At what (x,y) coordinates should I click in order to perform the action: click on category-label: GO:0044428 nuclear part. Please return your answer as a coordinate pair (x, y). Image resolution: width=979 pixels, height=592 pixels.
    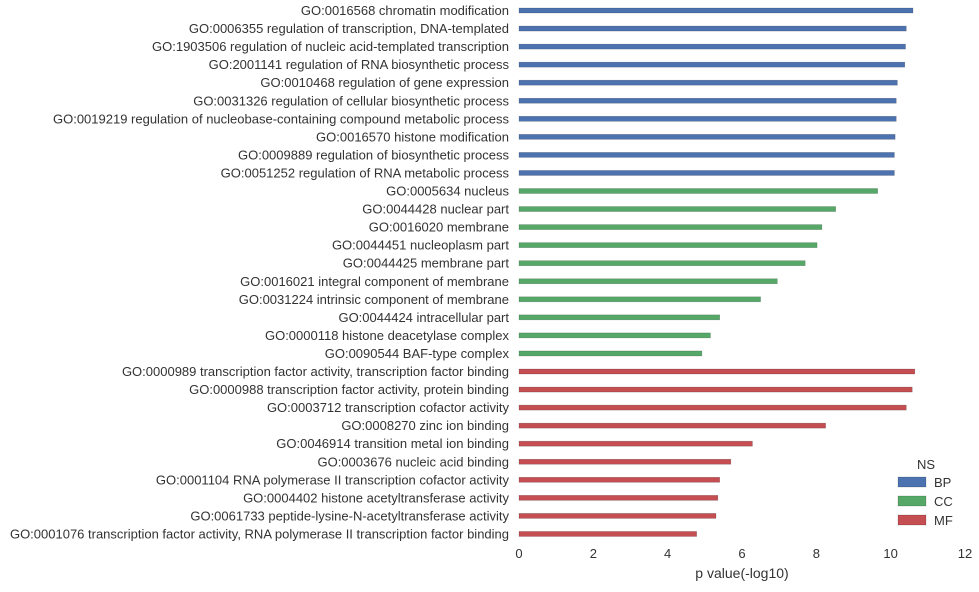
    Looking at the image, I should click on (435, 209).